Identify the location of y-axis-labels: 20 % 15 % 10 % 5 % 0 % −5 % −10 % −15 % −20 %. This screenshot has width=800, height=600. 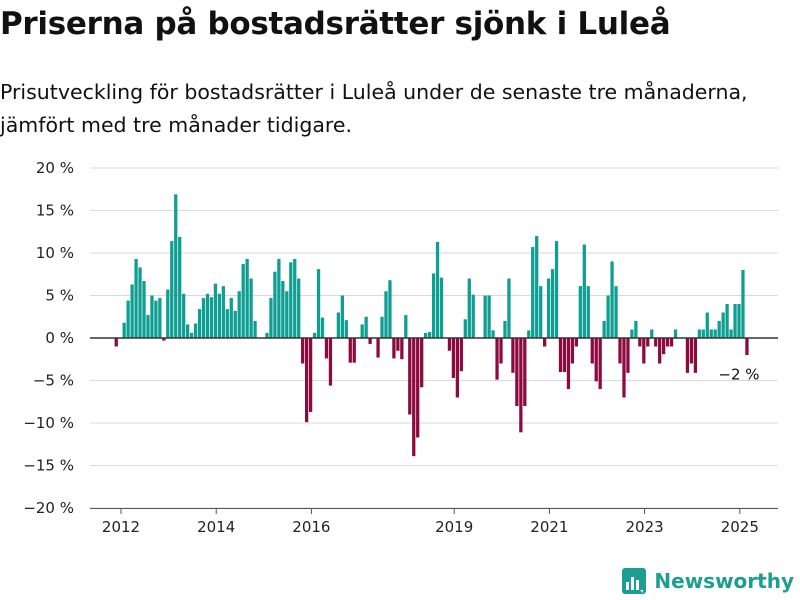
(48, 338).